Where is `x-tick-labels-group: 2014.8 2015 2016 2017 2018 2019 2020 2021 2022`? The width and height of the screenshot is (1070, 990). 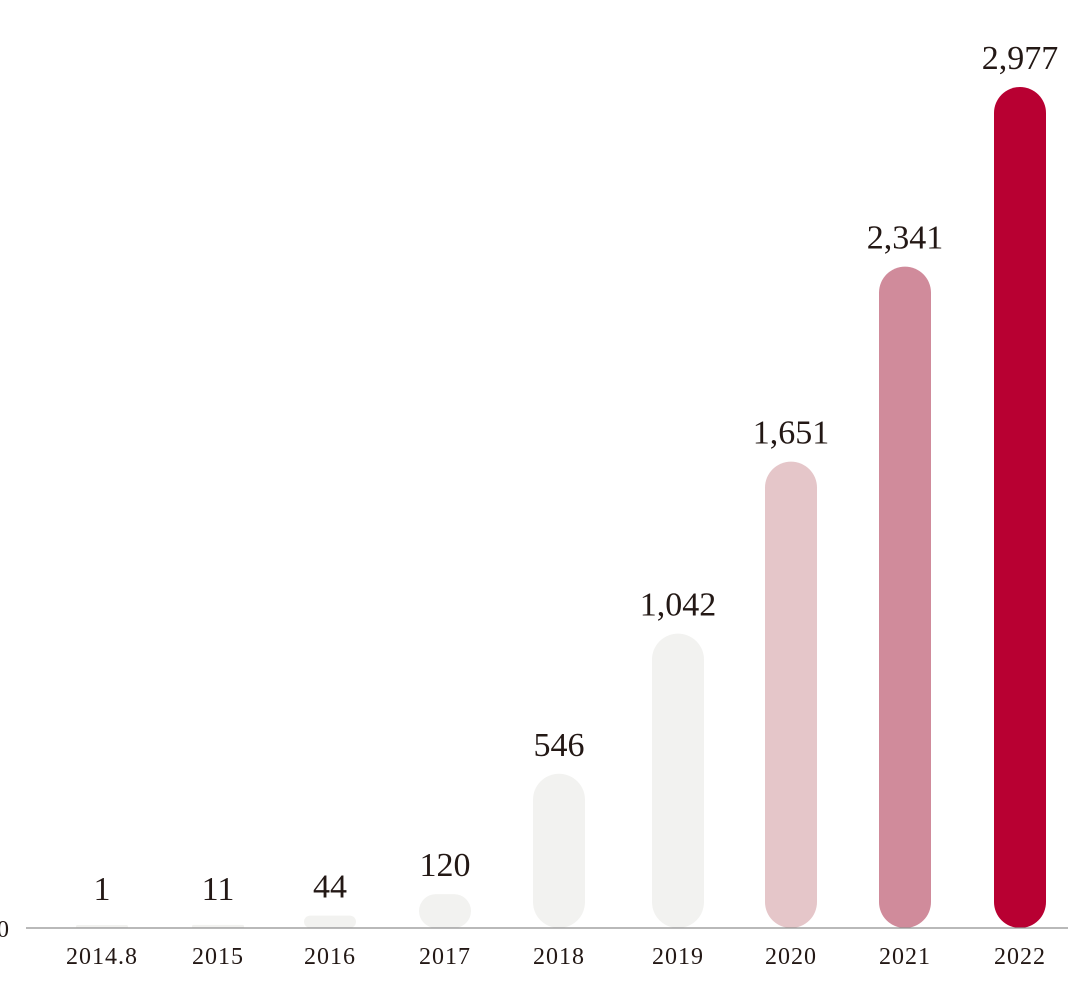 x-tick-labels-group: 2014.8 2015 2016 2017 2018 2019 2020 2021 2022 is located at coordinates (556, 957).